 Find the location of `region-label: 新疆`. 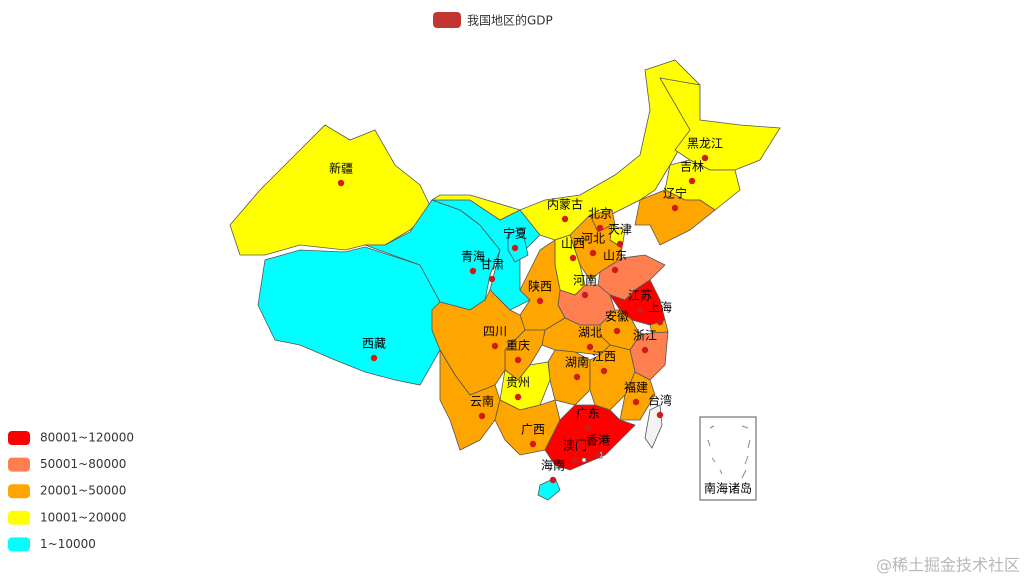

region-label: 新疆 is located at coordinates (341, 168).